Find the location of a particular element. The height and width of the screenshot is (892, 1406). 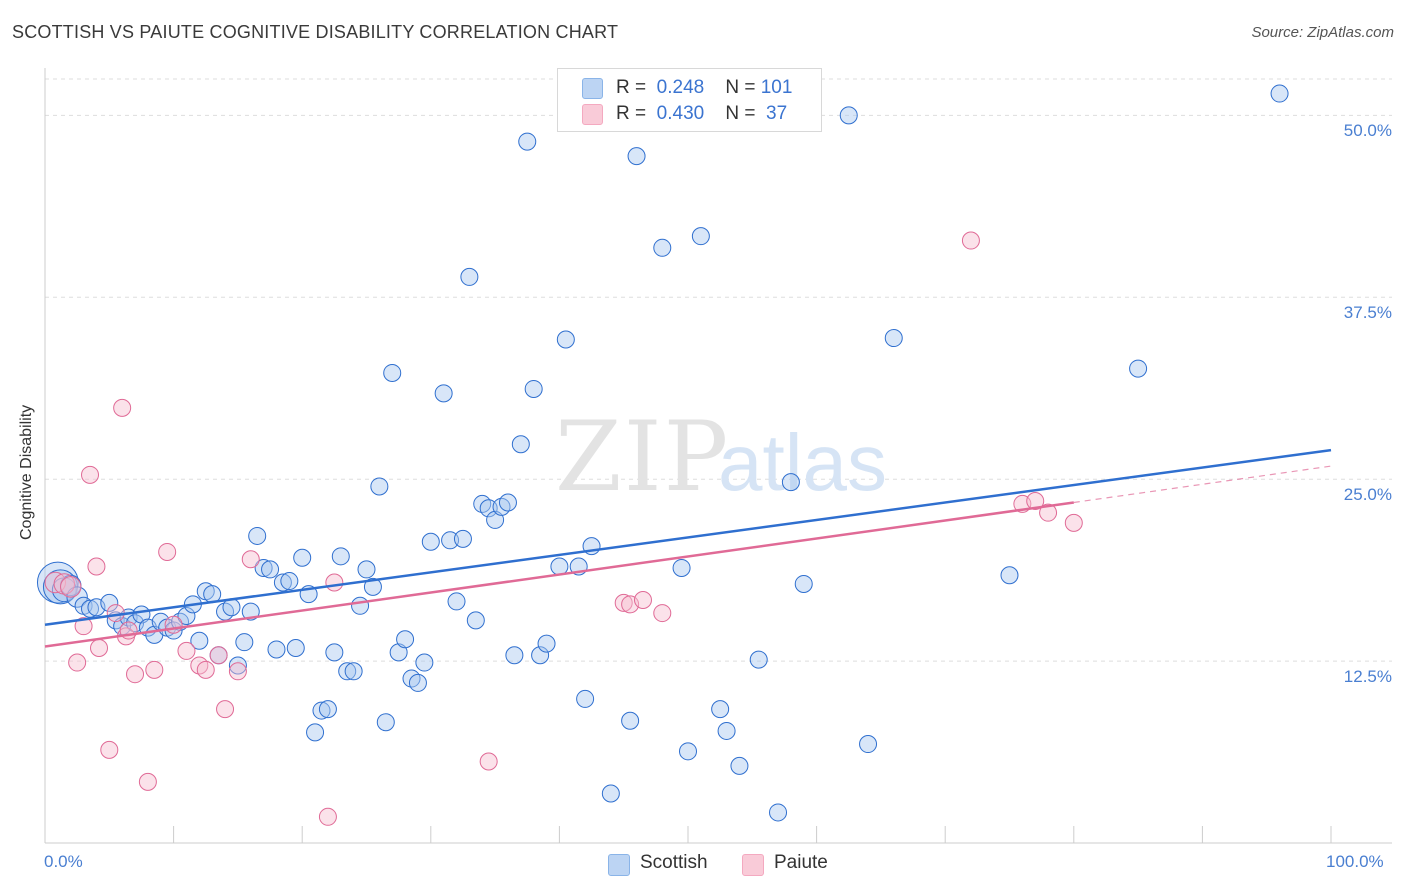

bottom-legend-label-paiute: Paiute is located at coordinates (801, 862).